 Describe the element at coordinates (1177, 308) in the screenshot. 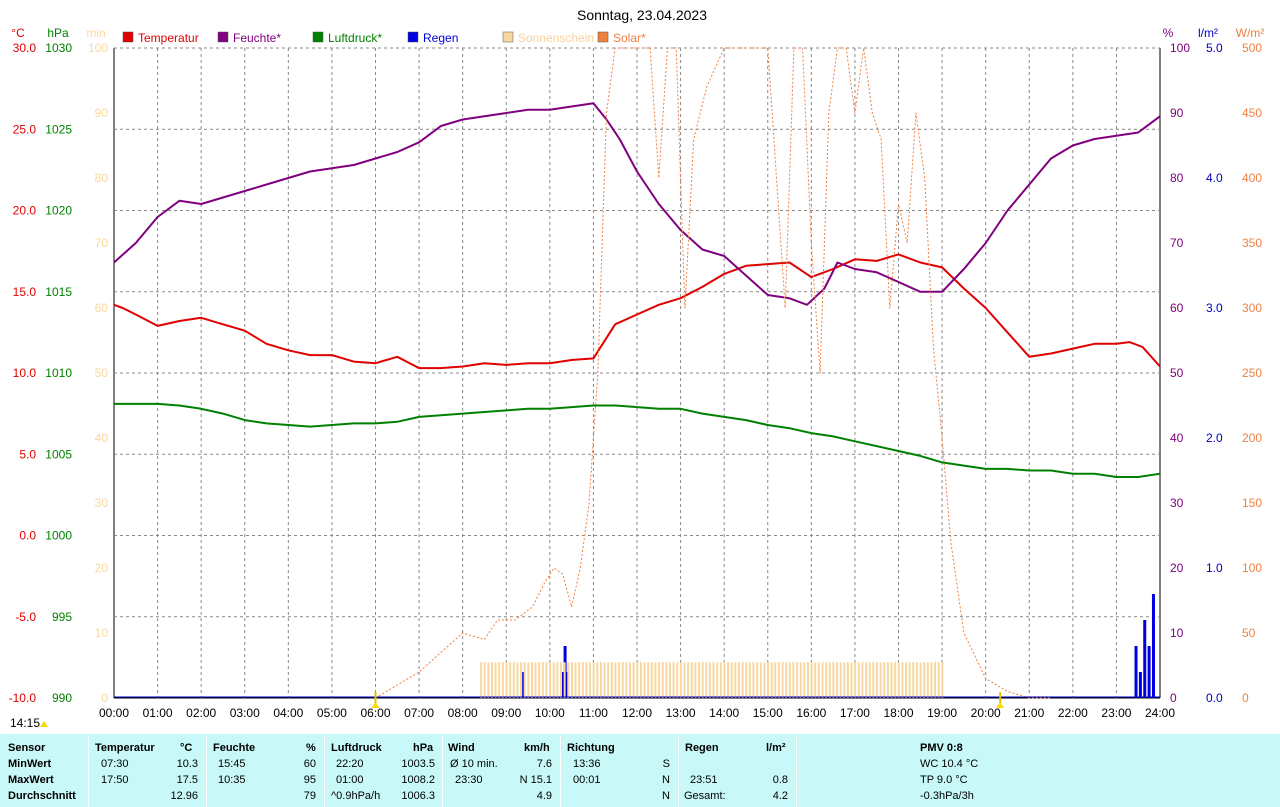

I see `humidity-tick-label: 60` at that location.